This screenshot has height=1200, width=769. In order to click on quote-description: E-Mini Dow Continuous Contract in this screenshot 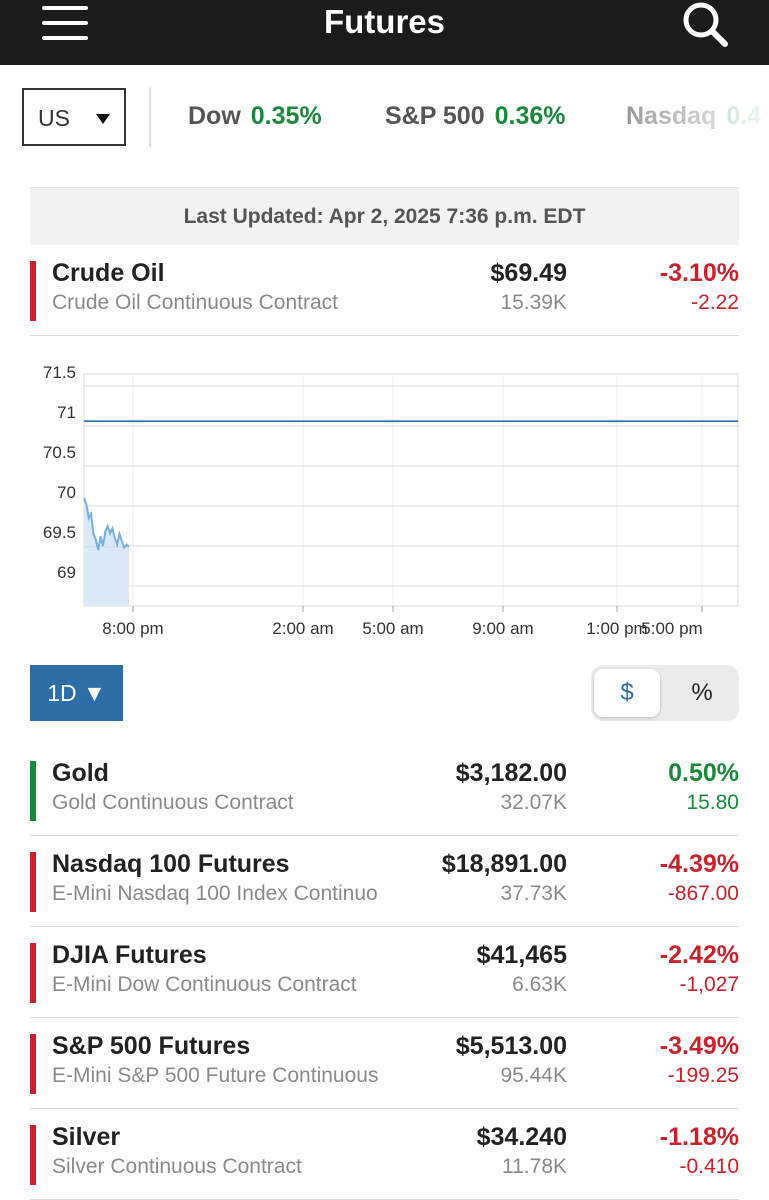, I will do `click(204, 984)`.